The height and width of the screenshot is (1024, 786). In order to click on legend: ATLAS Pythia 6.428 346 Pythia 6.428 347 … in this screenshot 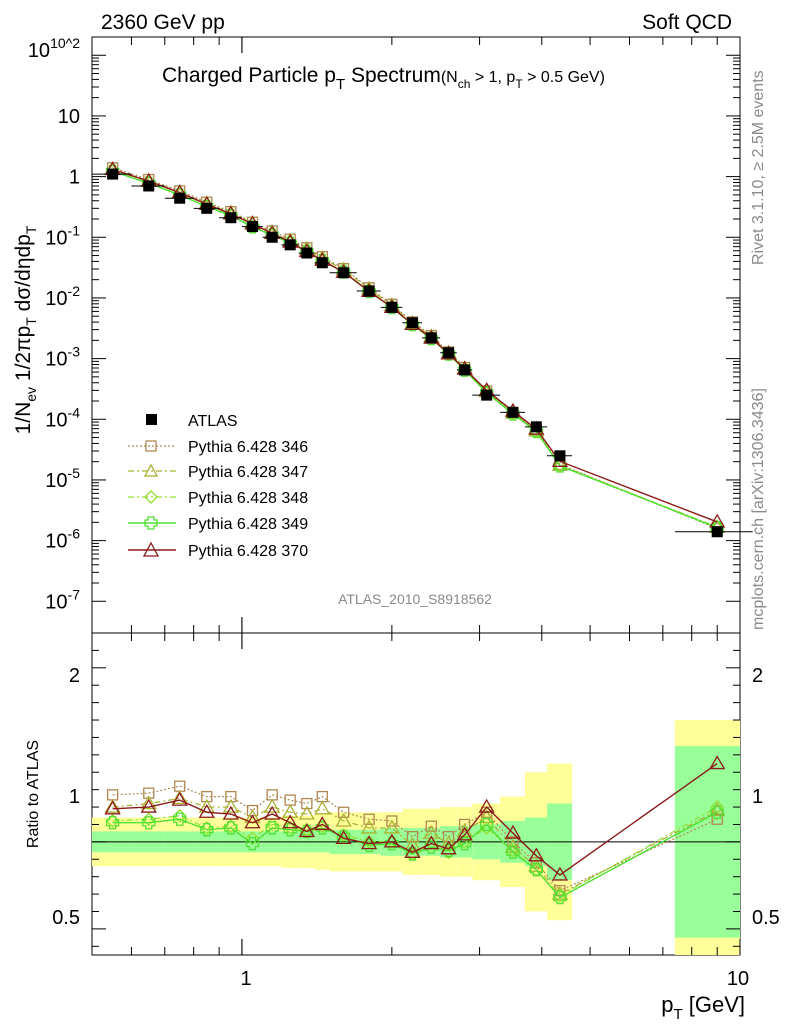, I will do `click(218, 486)`.